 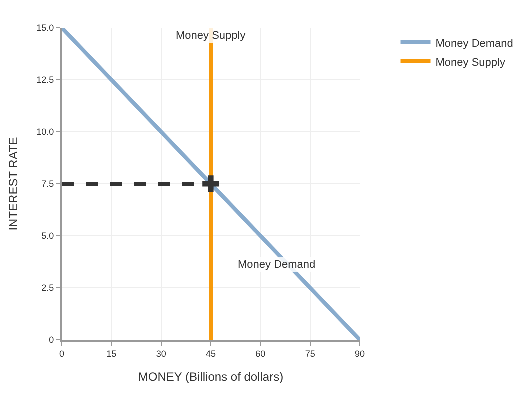 I want to click on x-tick-label: 30, so click(x=161, y=353).